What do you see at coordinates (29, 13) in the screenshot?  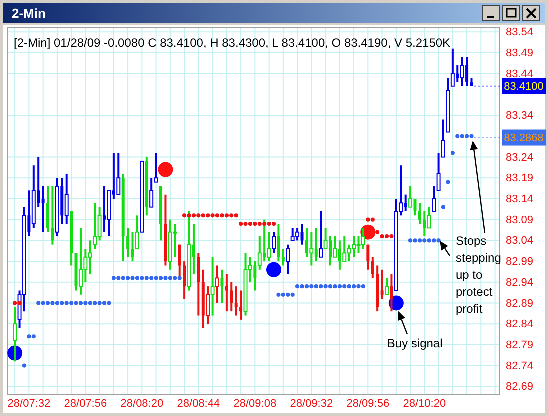 I see `chart-title: 2-Min` at bounding box center [29, 13].